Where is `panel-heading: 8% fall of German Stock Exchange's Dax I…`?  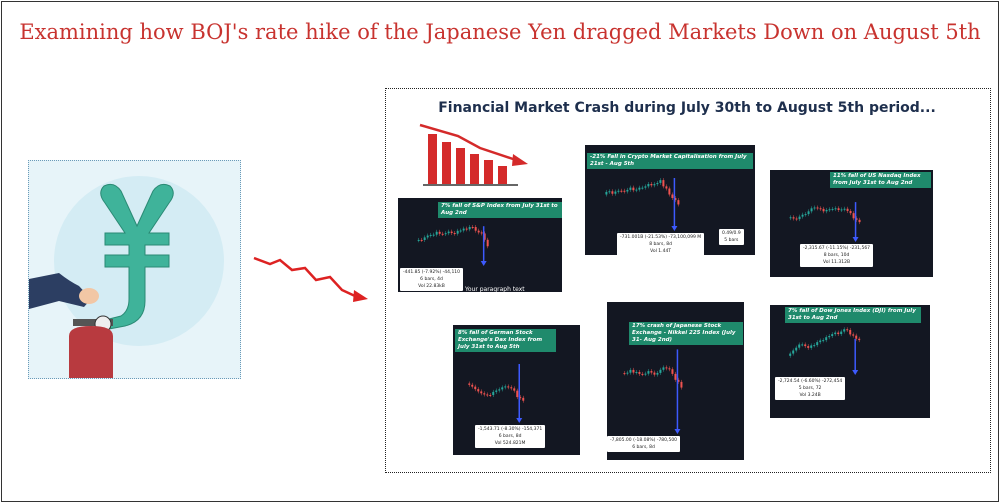
panel-heading: 8% fall of German Stock Exchange's Dax I… is located at coordinates (505, 340).